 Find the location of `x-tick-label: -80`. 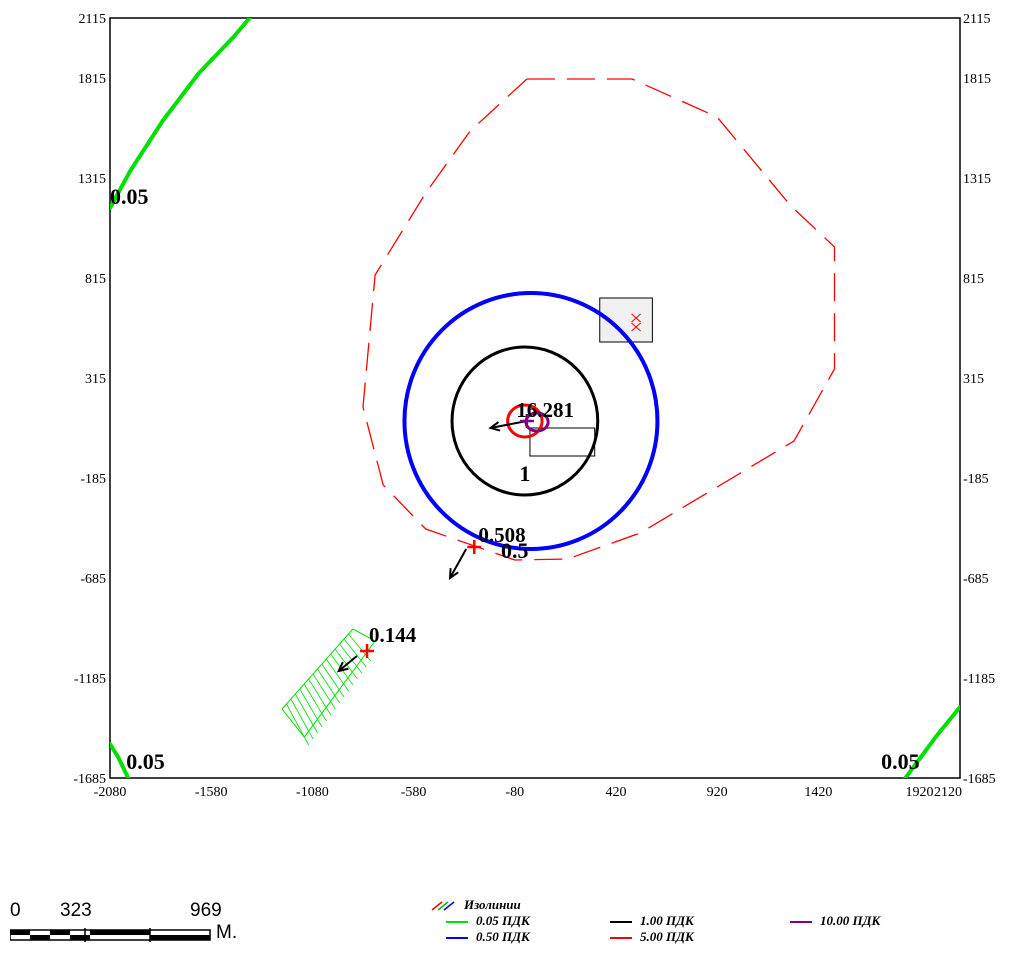

x-tick-label: -80 is located at coordinates (514, 792).